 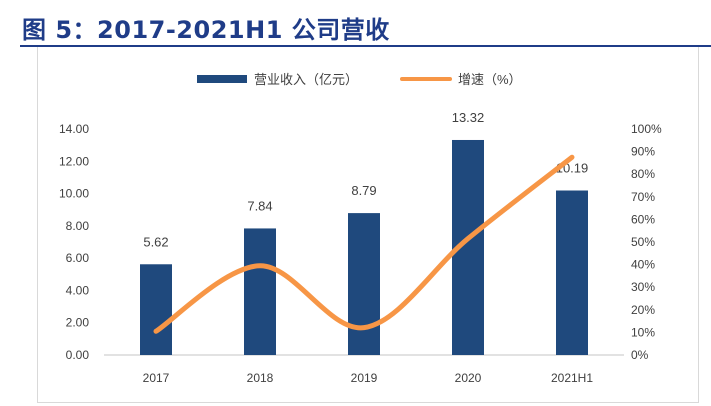 I want to click on left-tick-label: 14.00, so click(x=74, y=129).